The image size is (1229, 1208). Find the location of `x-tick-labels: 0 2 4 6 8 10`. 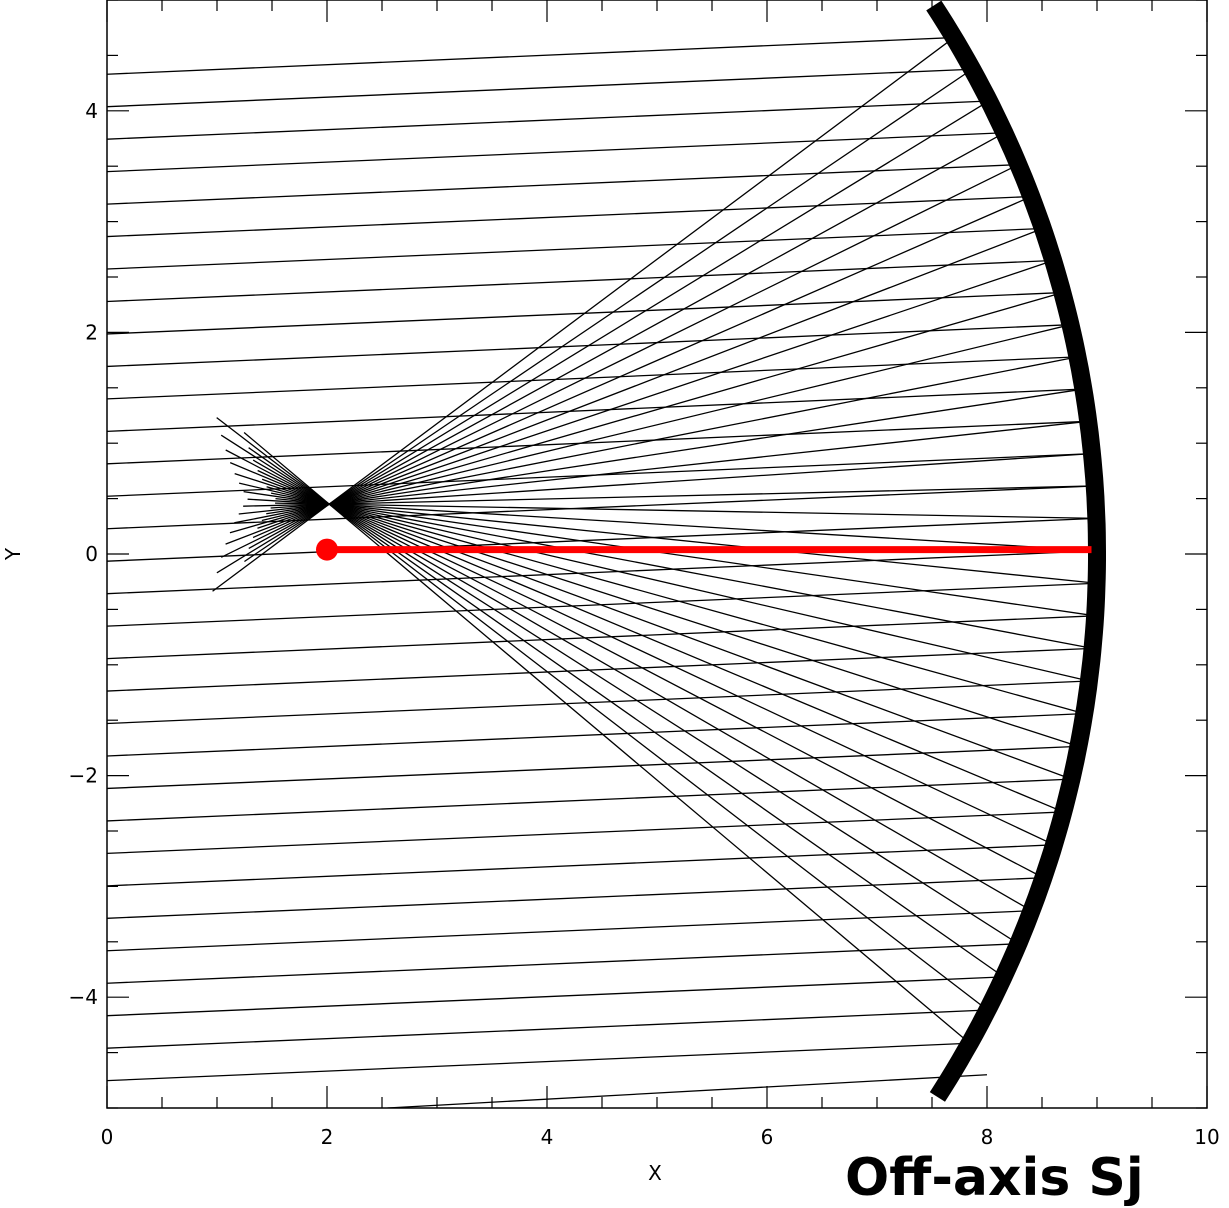

x-tick-labels: 0 2 4 6 8 10 is located at coordinates (660, 1137).